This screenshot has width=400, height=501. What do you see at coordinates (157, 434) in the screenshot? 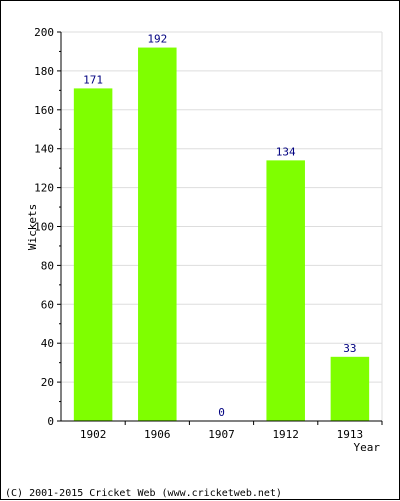
I see `x-tick-label: 1906` at bounding box center [157, 434].